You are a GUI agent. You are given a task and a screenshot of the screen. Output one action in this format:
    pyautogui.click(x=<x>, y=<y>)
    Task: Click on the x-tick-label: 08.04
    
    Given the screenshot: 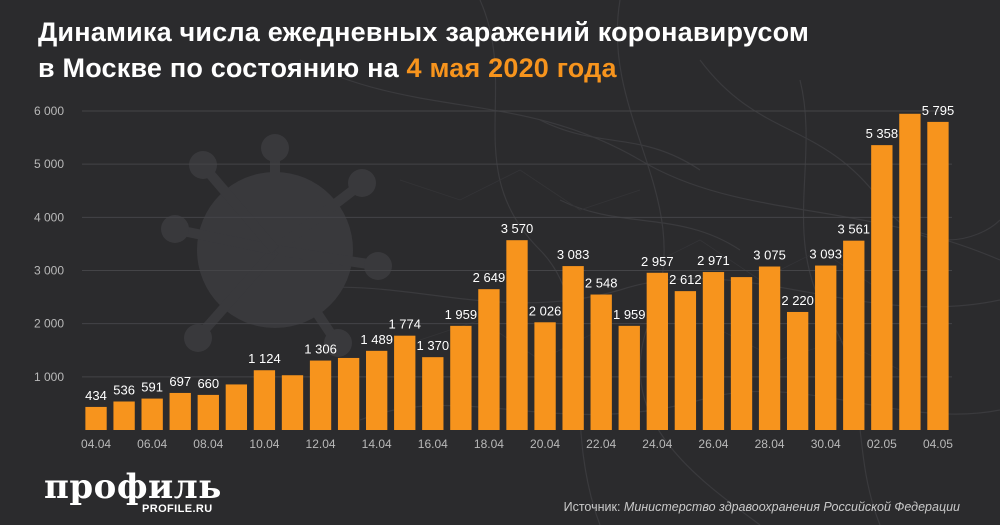 What is the action you would take?
    pyautogui.click(x=208, y=444)
    